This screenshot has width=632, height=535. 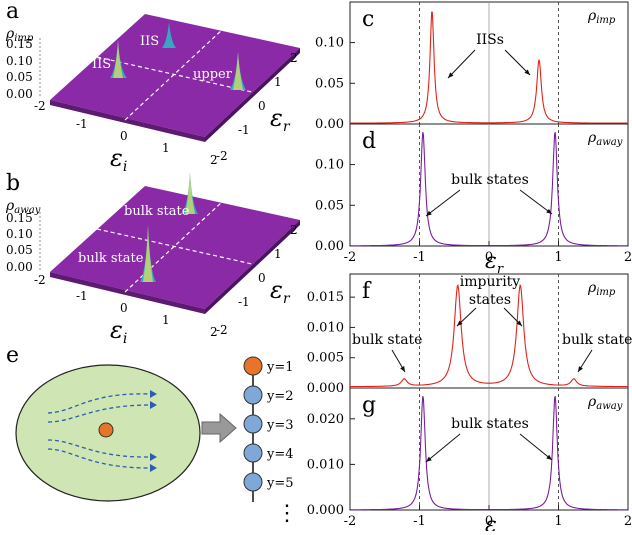 I want to click on peaks-b, so click(x=169, y=227).